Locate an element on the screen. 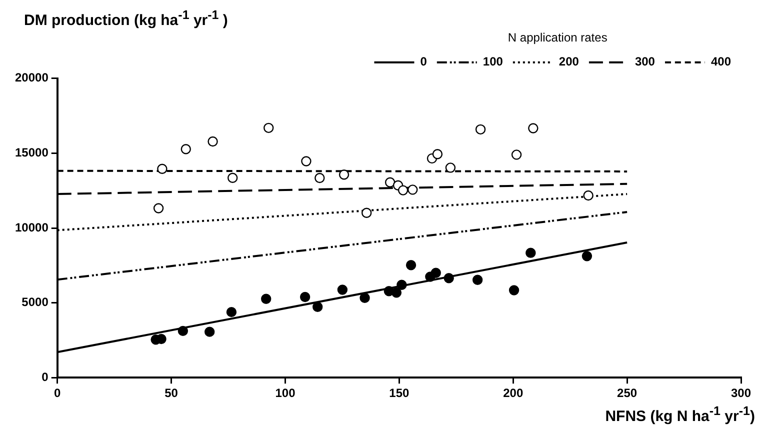 This screenshot has height=439, width=769. legend-label: 100 is located at coordinates (493, 61).